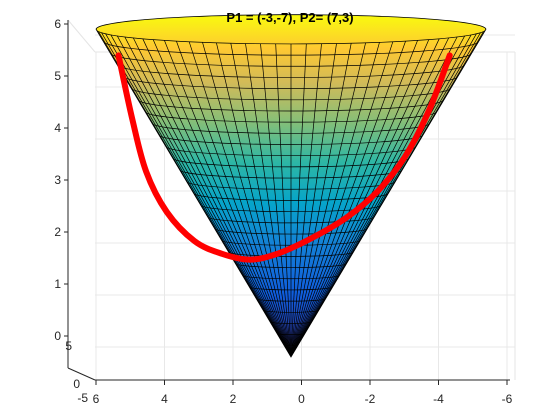  I want to click on y-tick-labels: 5 0-5, so click(76, 372).